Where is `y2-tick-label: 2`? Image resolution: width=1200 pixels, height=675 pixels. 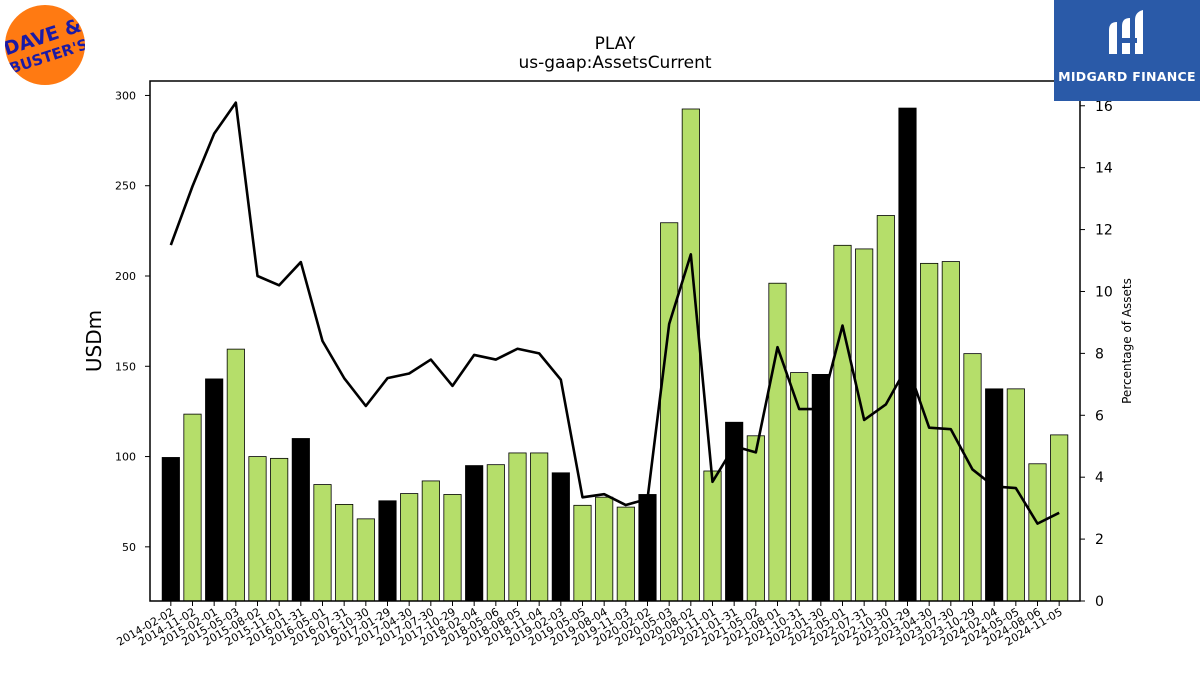 y2-tick-label: 2 is located at coordinates (1099, 540).